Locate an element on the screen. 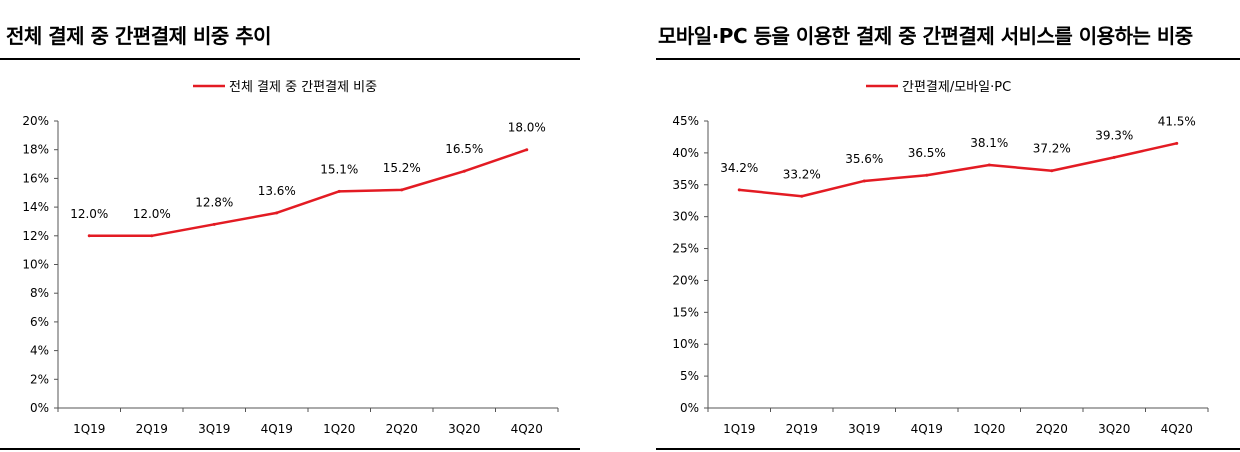  x-tick-label-left: 1Q19 is located at coordinates (89, 429).